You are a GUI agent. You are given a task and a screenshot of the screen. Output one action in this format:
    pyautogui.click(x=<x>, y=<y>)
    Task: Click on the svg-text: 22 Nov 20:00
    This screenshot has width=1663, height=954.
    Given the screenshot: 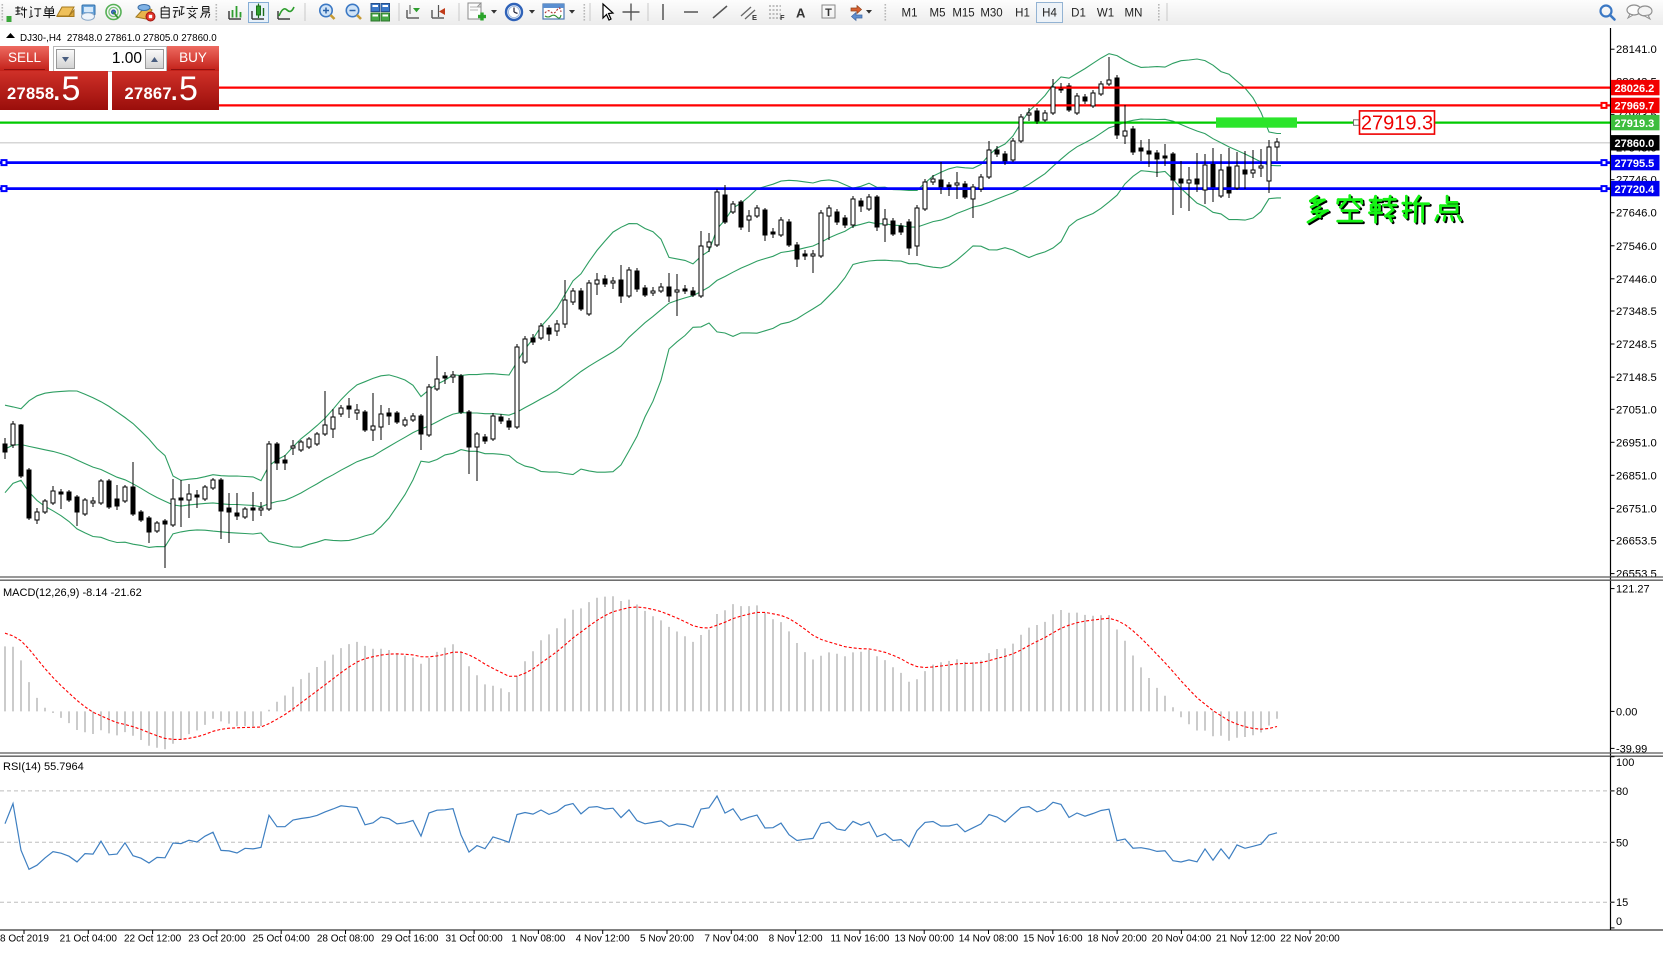 What is the action you would take?
    pyautogui.click(x=1310, y=939)
    